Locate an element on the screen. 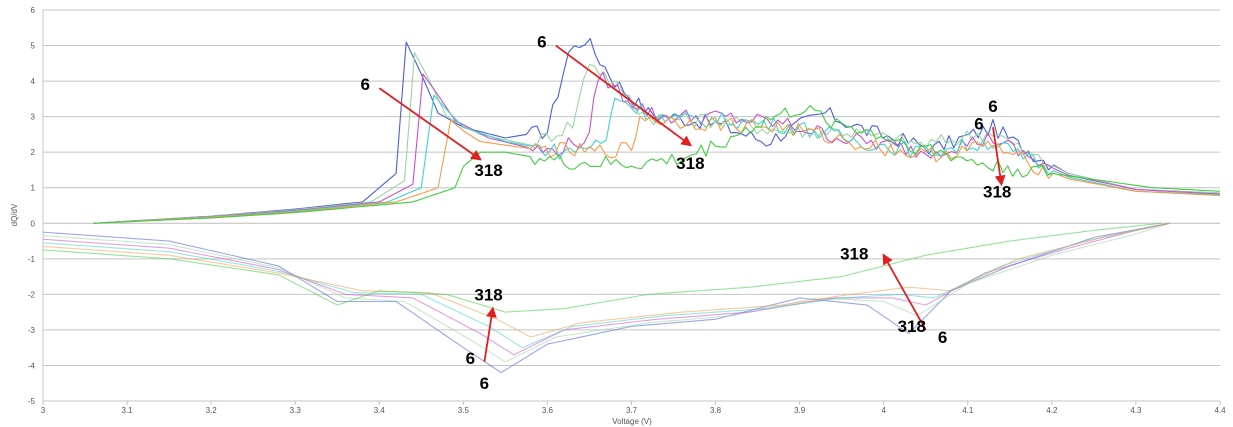 The width and height of the screenshot is (1233, 427). y-tick-labels: 6 5 4 3 2 1 0 -1 -2 -3 -4 -5 is located at coordinates (32, 206).